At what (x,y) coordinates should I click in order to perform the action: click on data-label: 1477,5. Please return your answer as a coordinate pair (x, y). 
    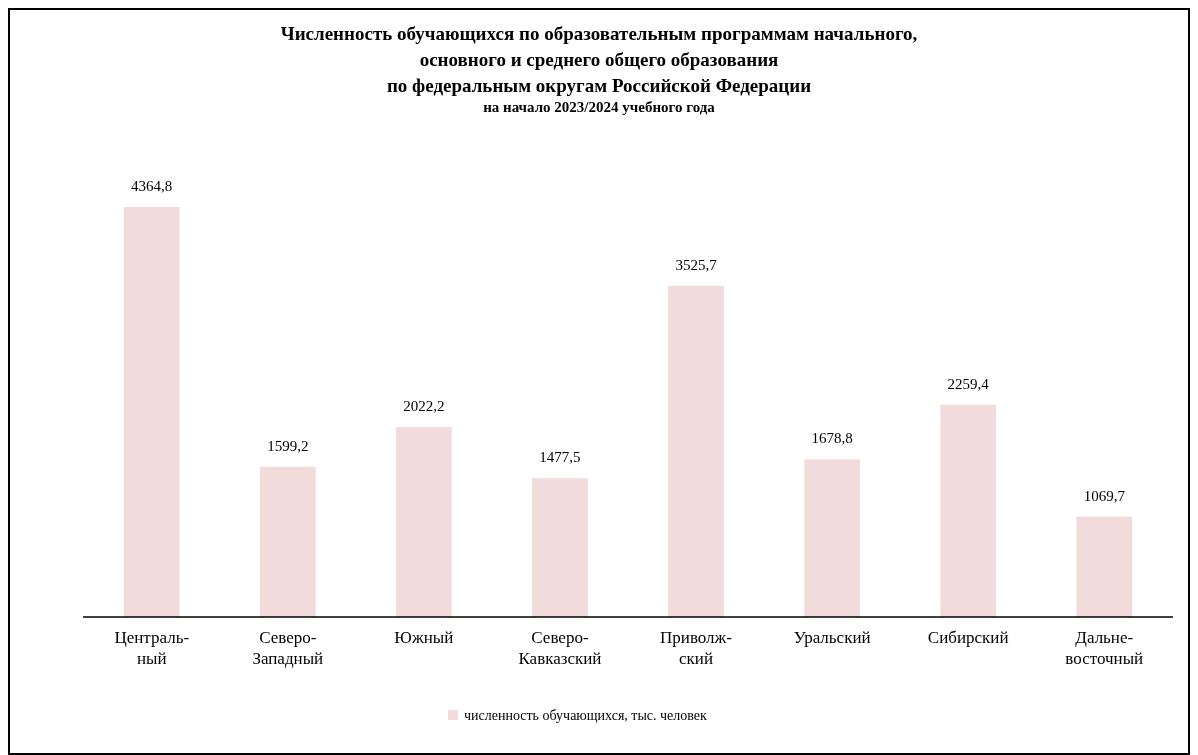
    Looking at the image, I should click on (560, 457).